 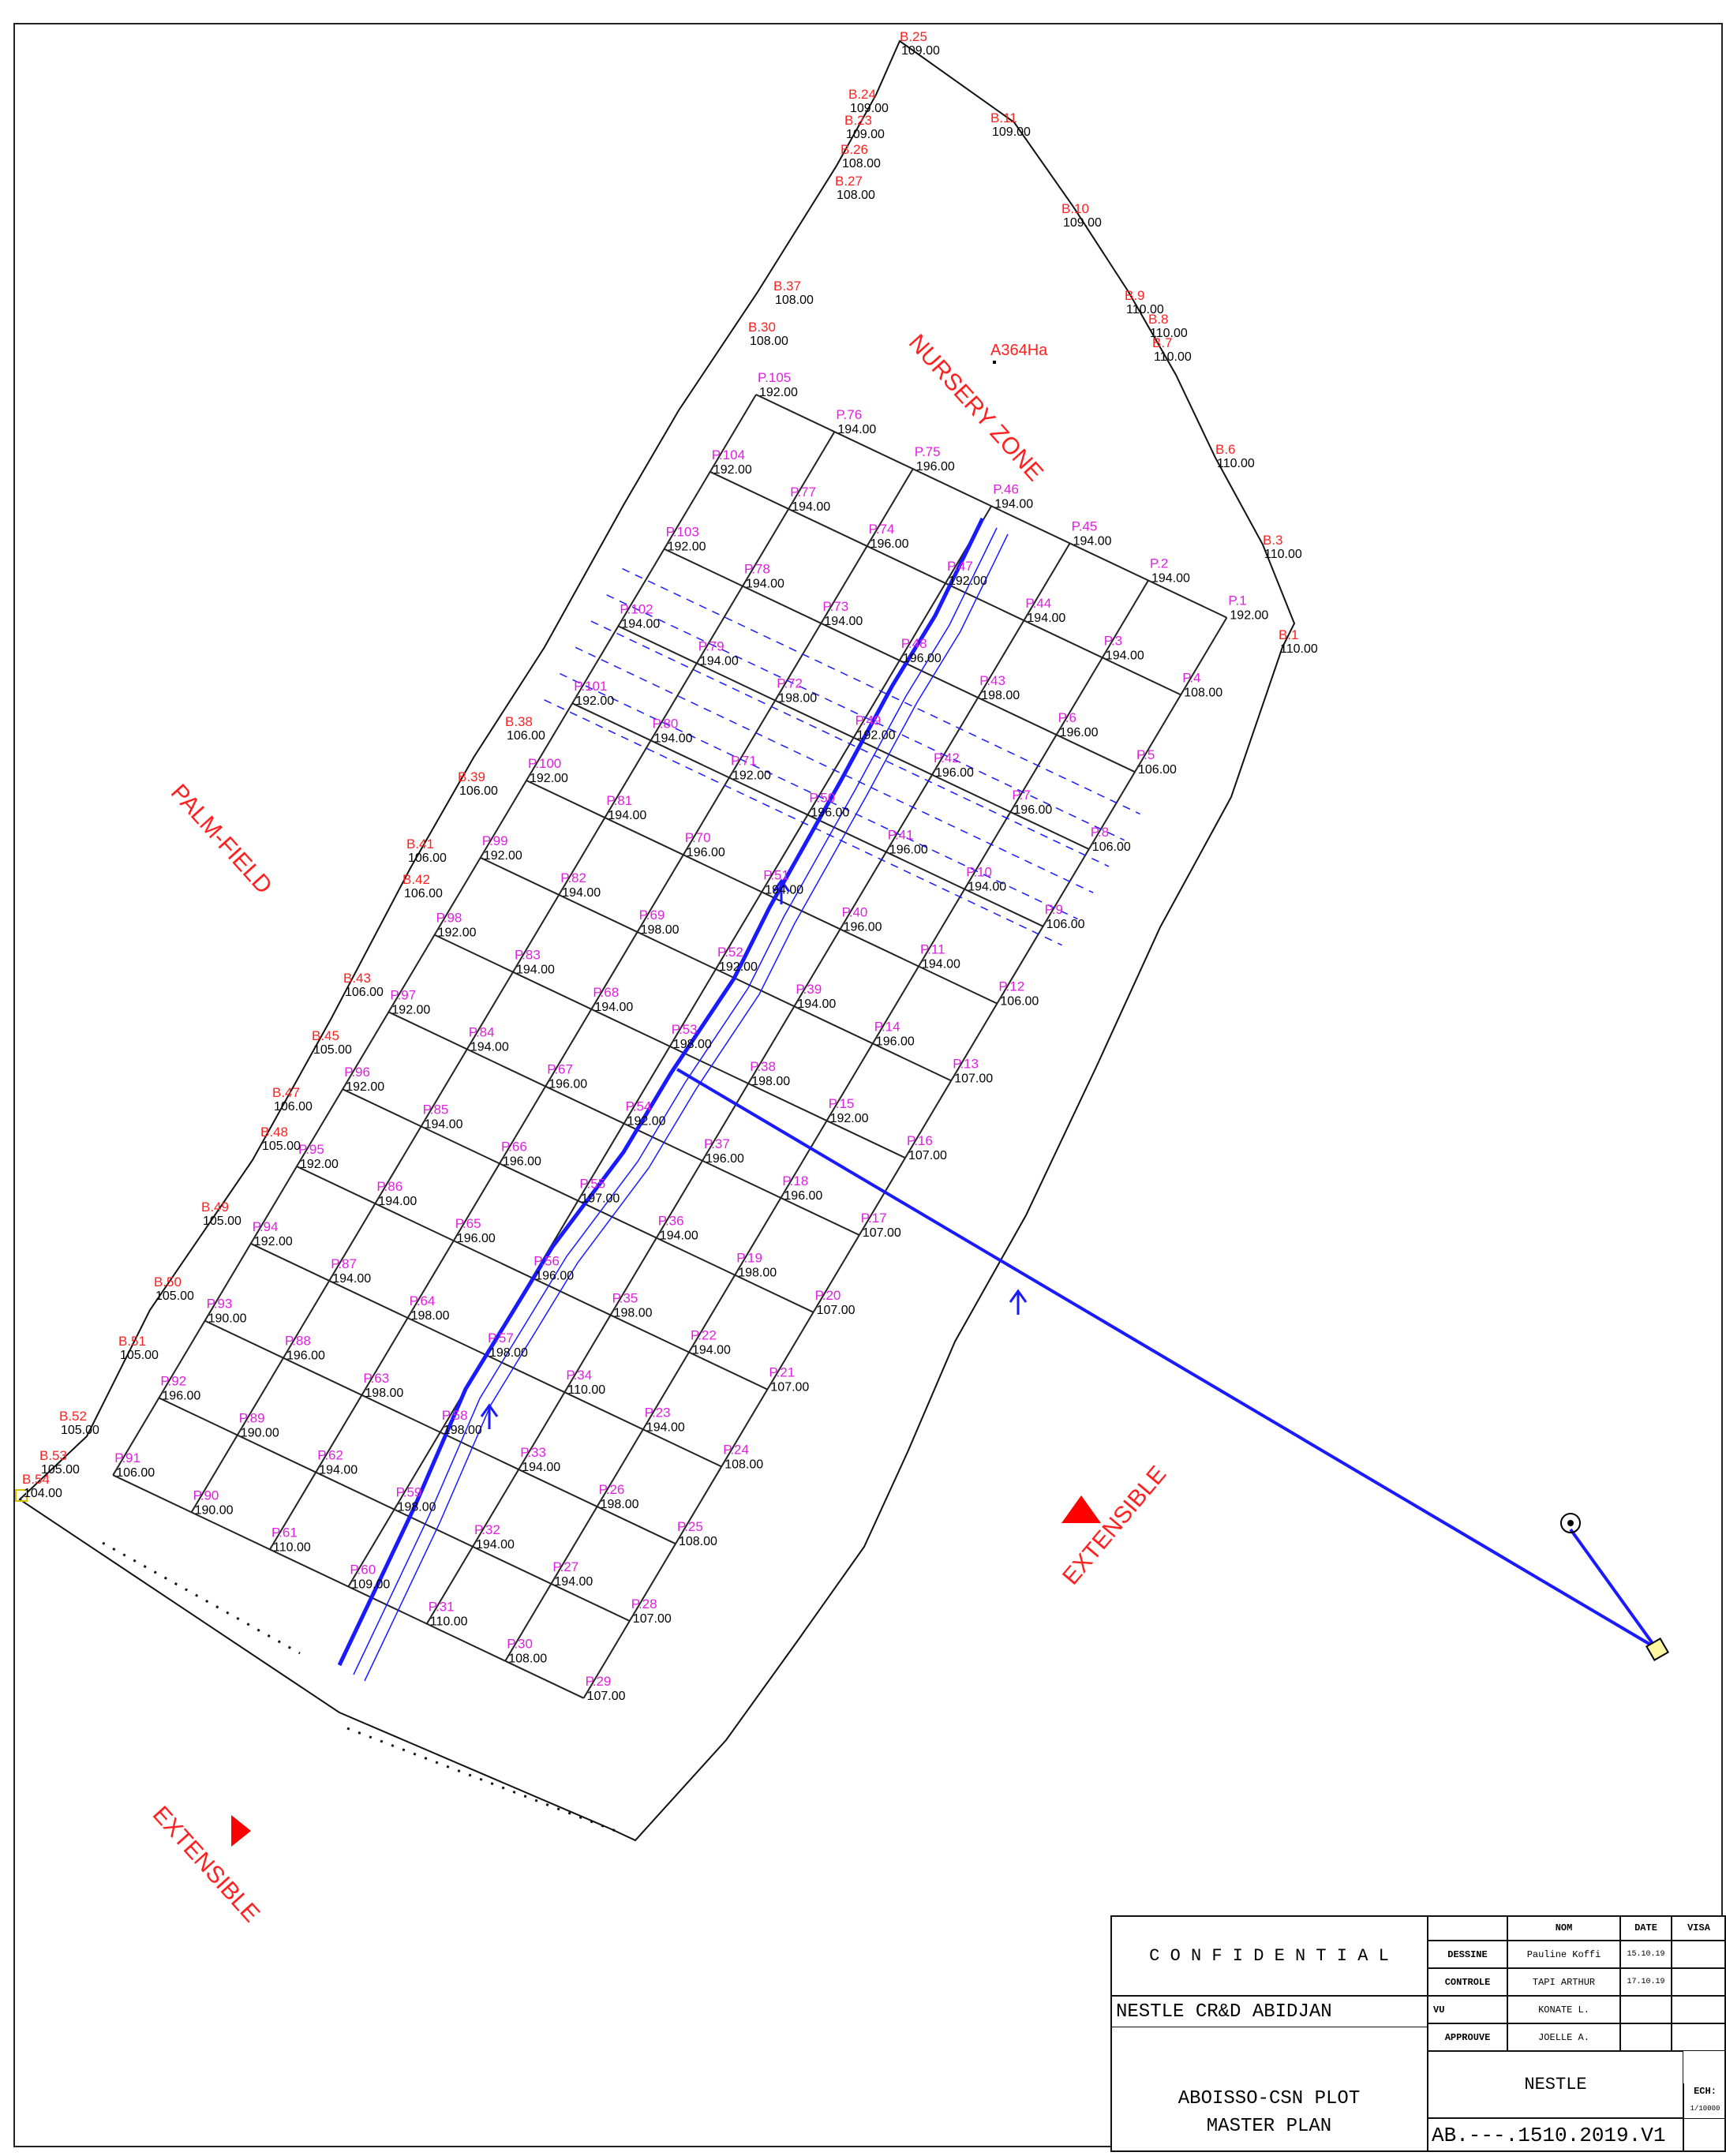 I want to click on grid-point-id: P.15, so click(x=842, y=1103).